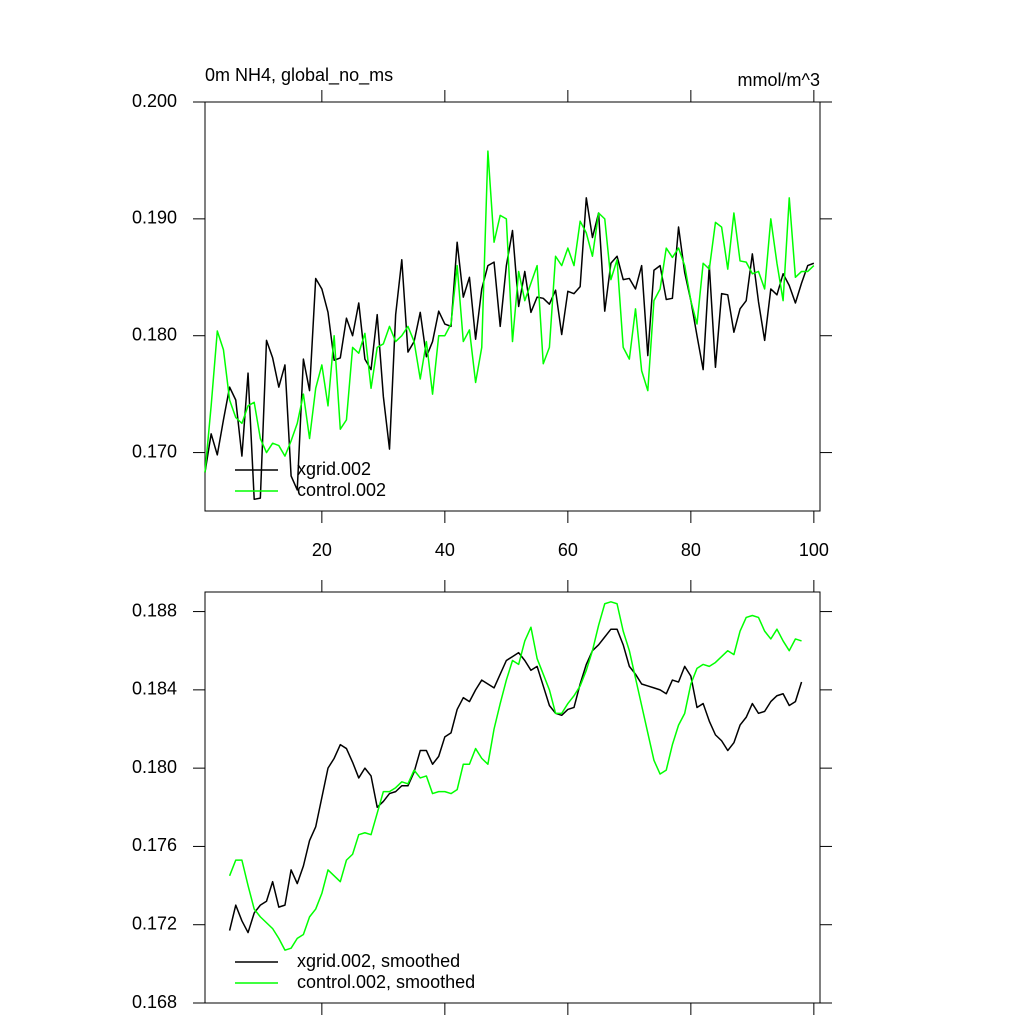 The height and width of the screenshot is (1029, 1024). I want to click on y-tick-label: 0.168, so click(154, 1002).